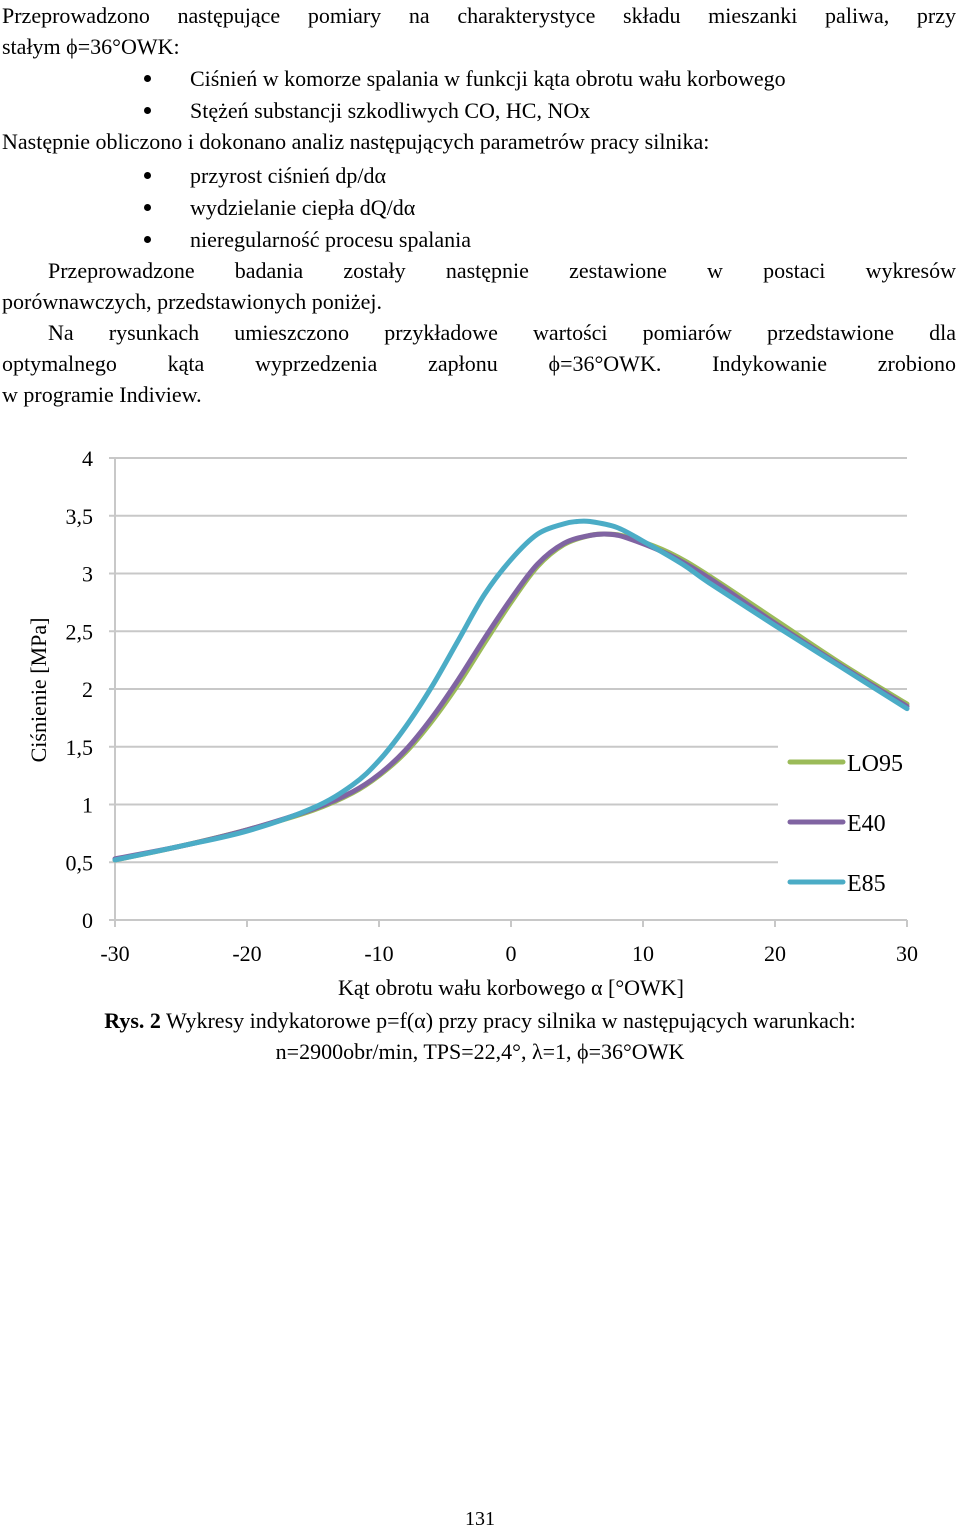  Describe the element at coordinates (246, 953) in the screenshot. I see `x-tick-label: -20` at that location.